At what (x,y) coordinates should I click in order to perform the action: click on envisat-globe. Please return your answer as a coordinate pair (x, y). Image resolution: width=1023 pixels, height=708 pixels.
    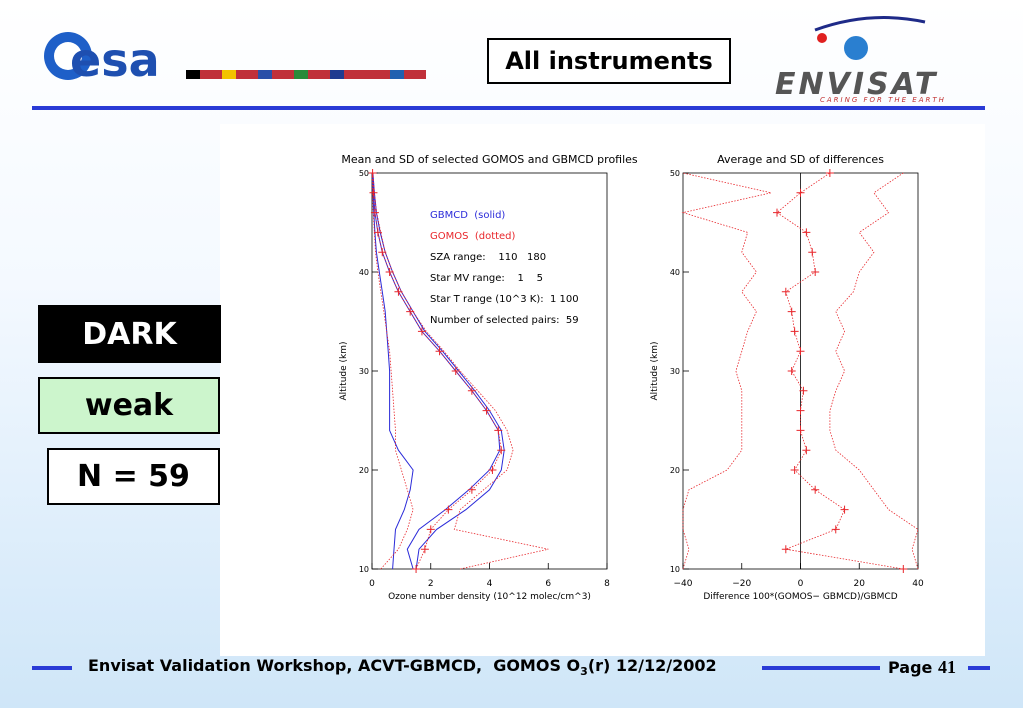
    Looking at the image, I should click on (856, 48).